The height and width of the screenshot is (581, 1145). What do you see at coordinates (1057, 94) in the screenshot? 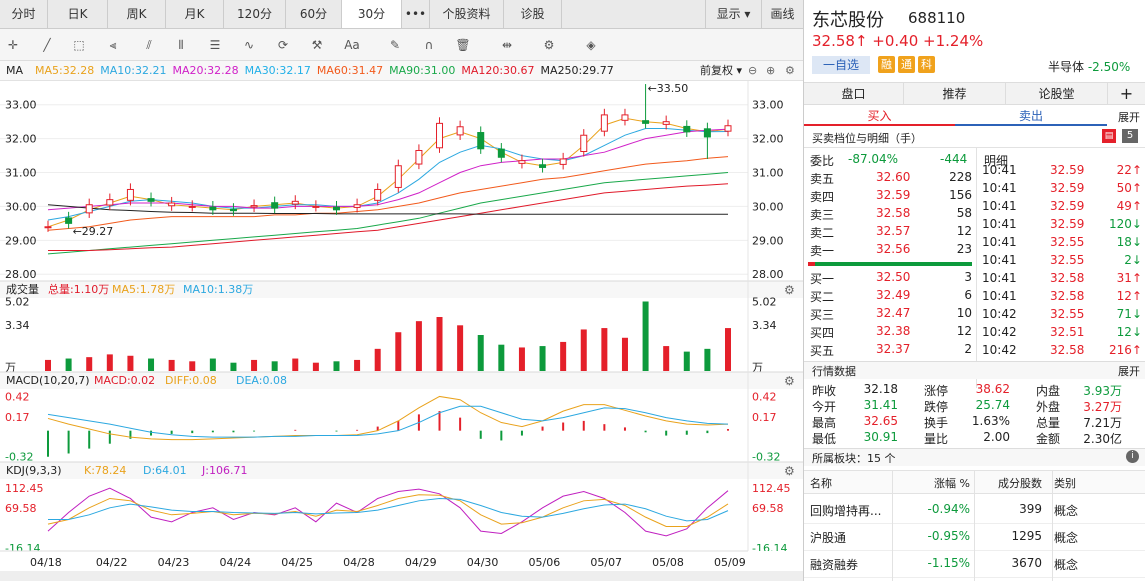
I see `right-tab-2: 论股堂` at bounding box center [1057, 94].